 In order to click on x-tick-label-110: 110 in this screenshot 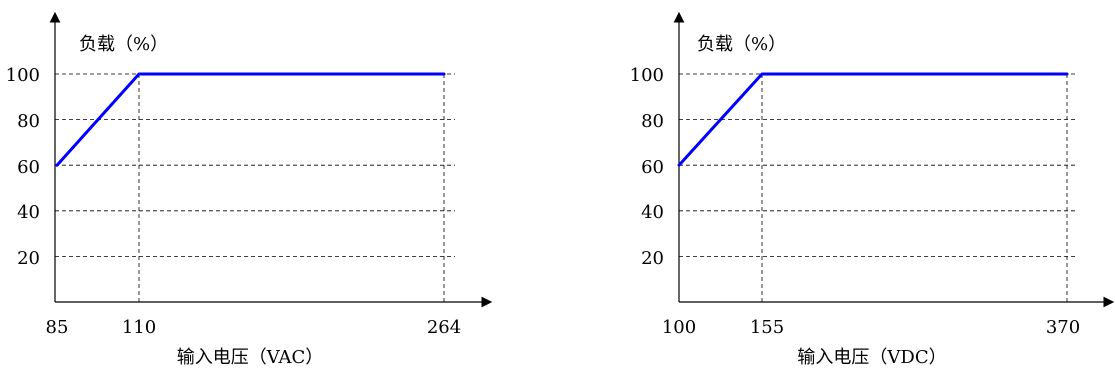, I will do `click(139, 327)`.